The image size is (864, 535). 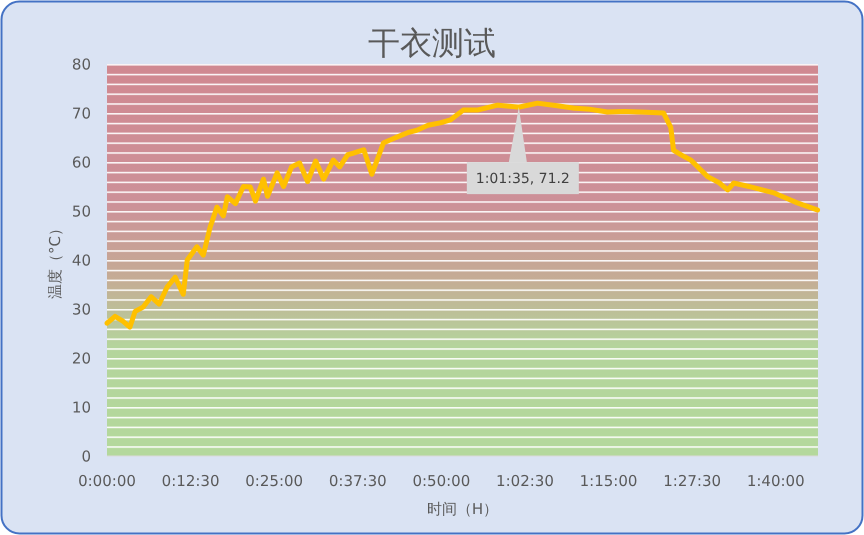 I want to click on y-tick-label: 50, so click(x=81, y=211).